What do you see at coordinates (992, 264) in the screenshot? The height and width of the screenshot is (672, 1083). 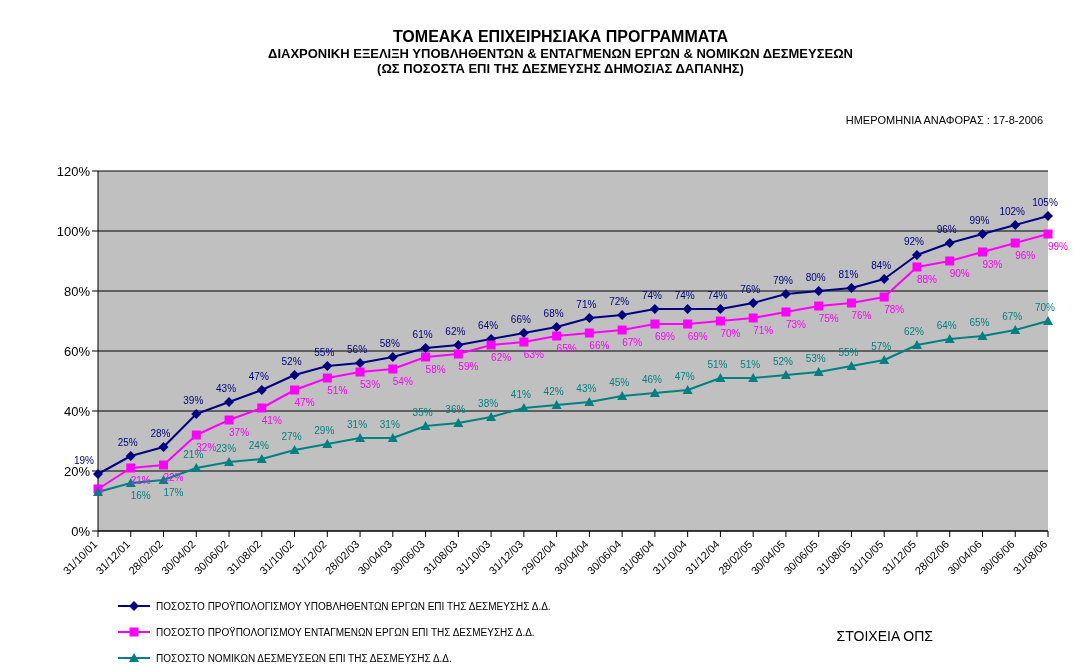 I see `data-label: 93%` at bounding box center [992, 264].